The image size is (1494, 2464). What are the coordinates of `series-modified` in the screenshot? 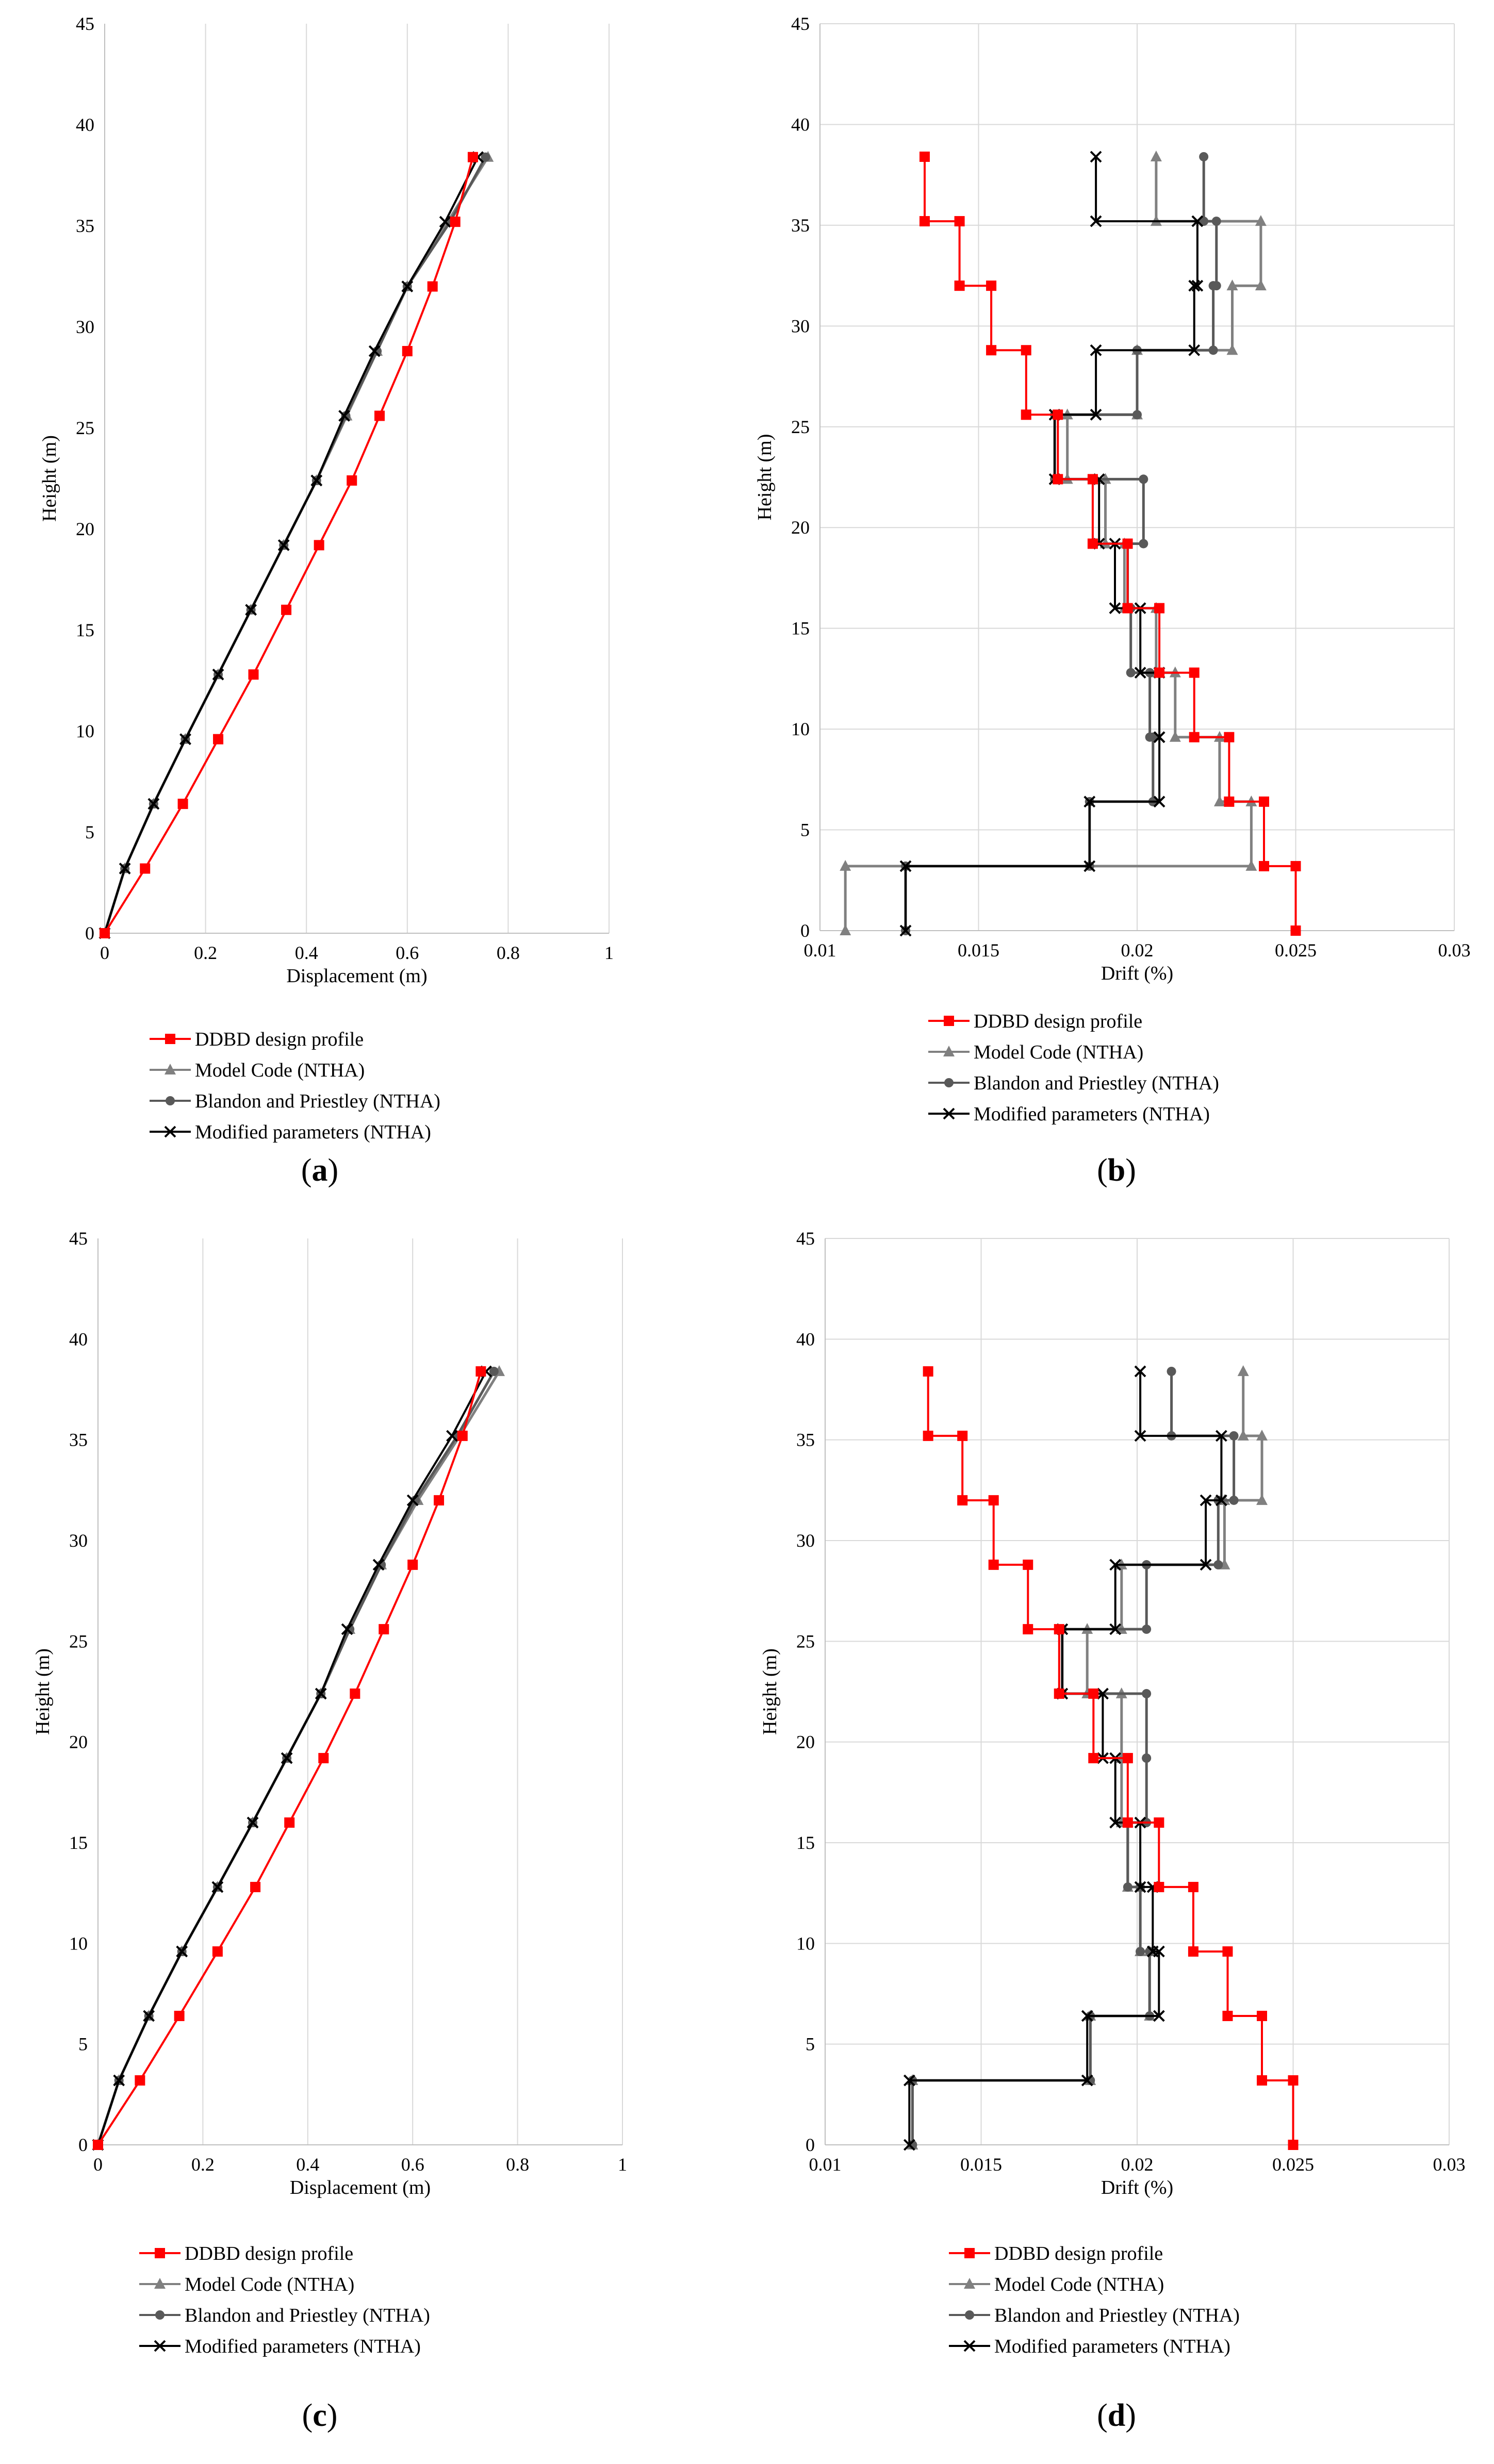 It's located at (292, 1758).